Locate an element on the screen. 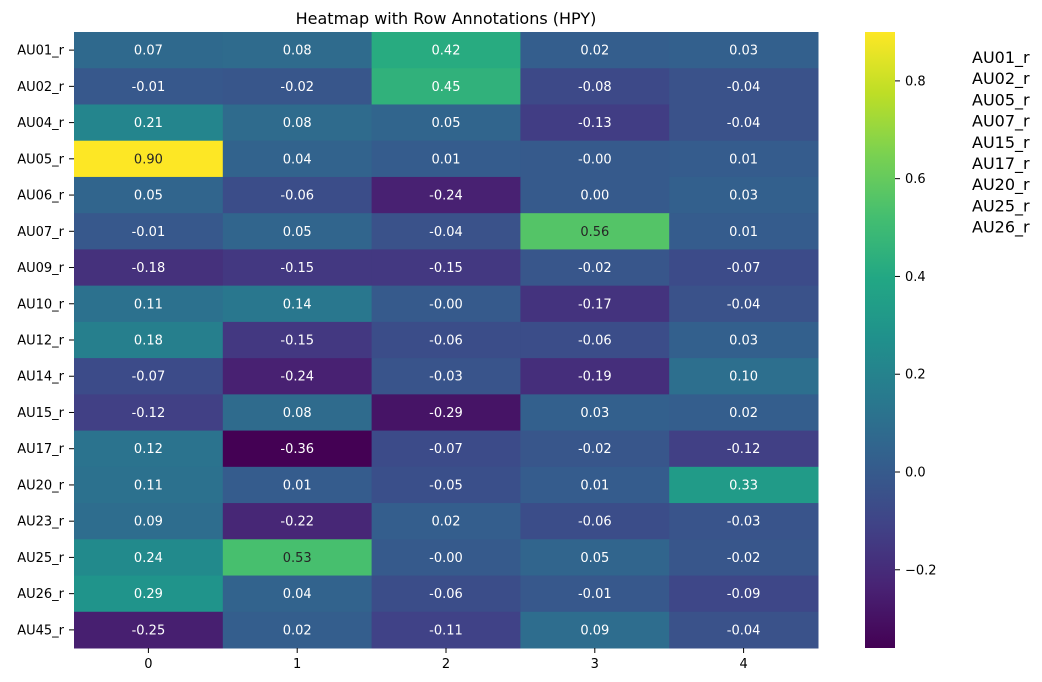  cell-value-label: 0.18 is located at coordinates (148, 341).